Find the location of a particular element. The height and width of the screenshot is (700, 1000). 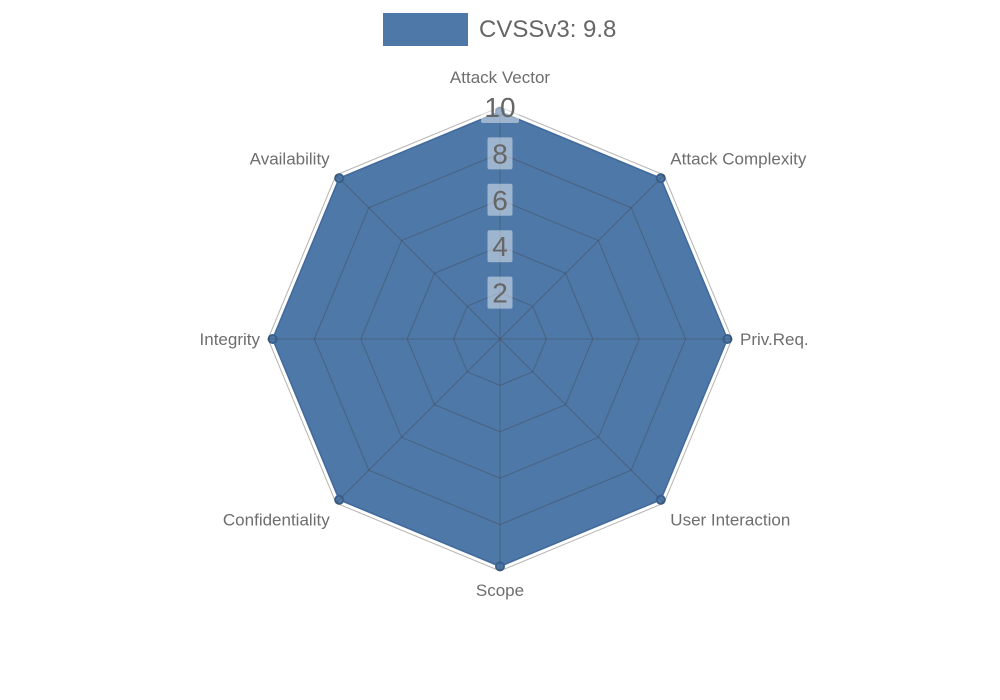

axis-label-attack-complexity: Attack Complexity is located at coordinates (738, 159).